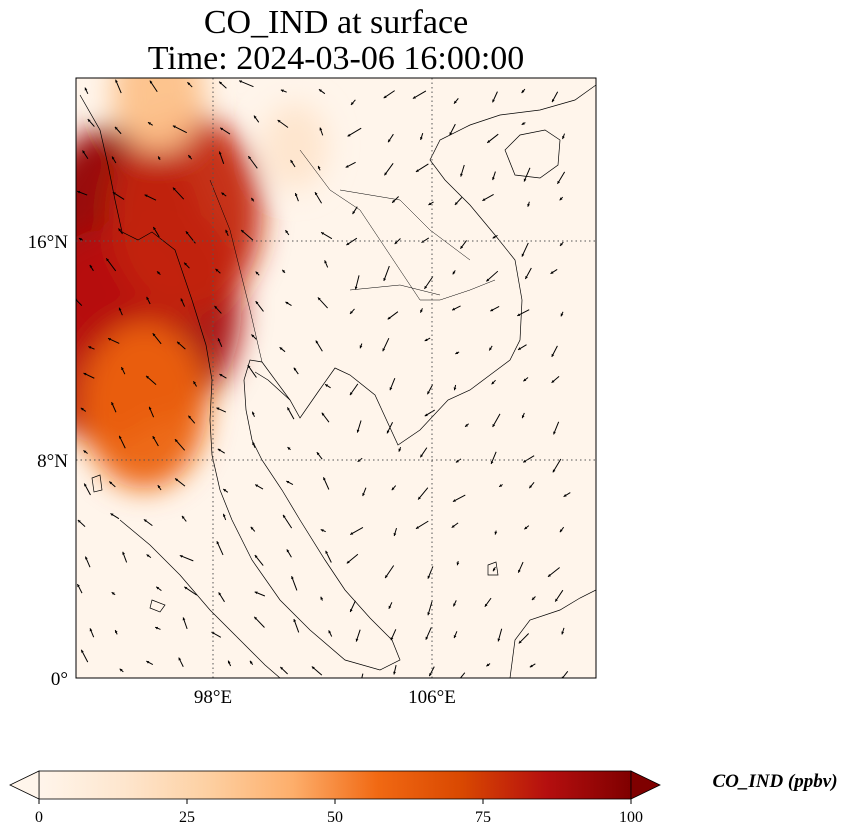 The image size is (853, 836). Describe the element at coordinates (187, 817) in the screenshot. I see `colorbar-tick-label: 25` at that location.